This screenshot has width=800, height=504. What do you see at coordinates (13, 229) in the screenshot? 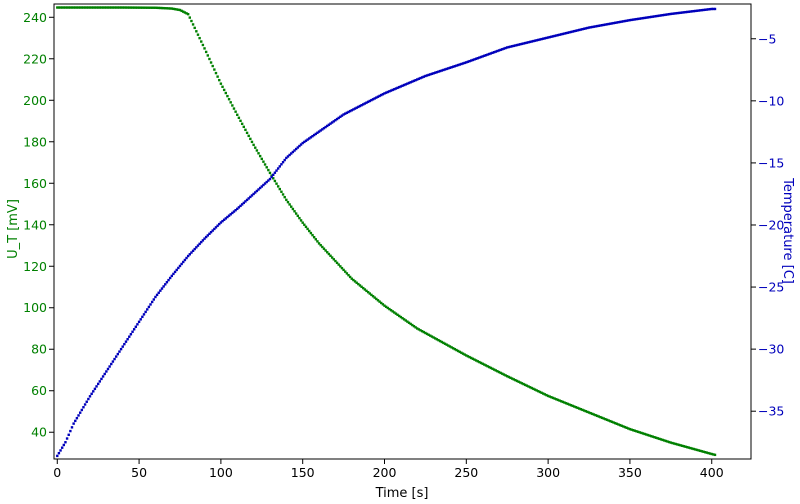
I see `left-y-axis-title: U_T [mV]` at bounding box center [13, 229].